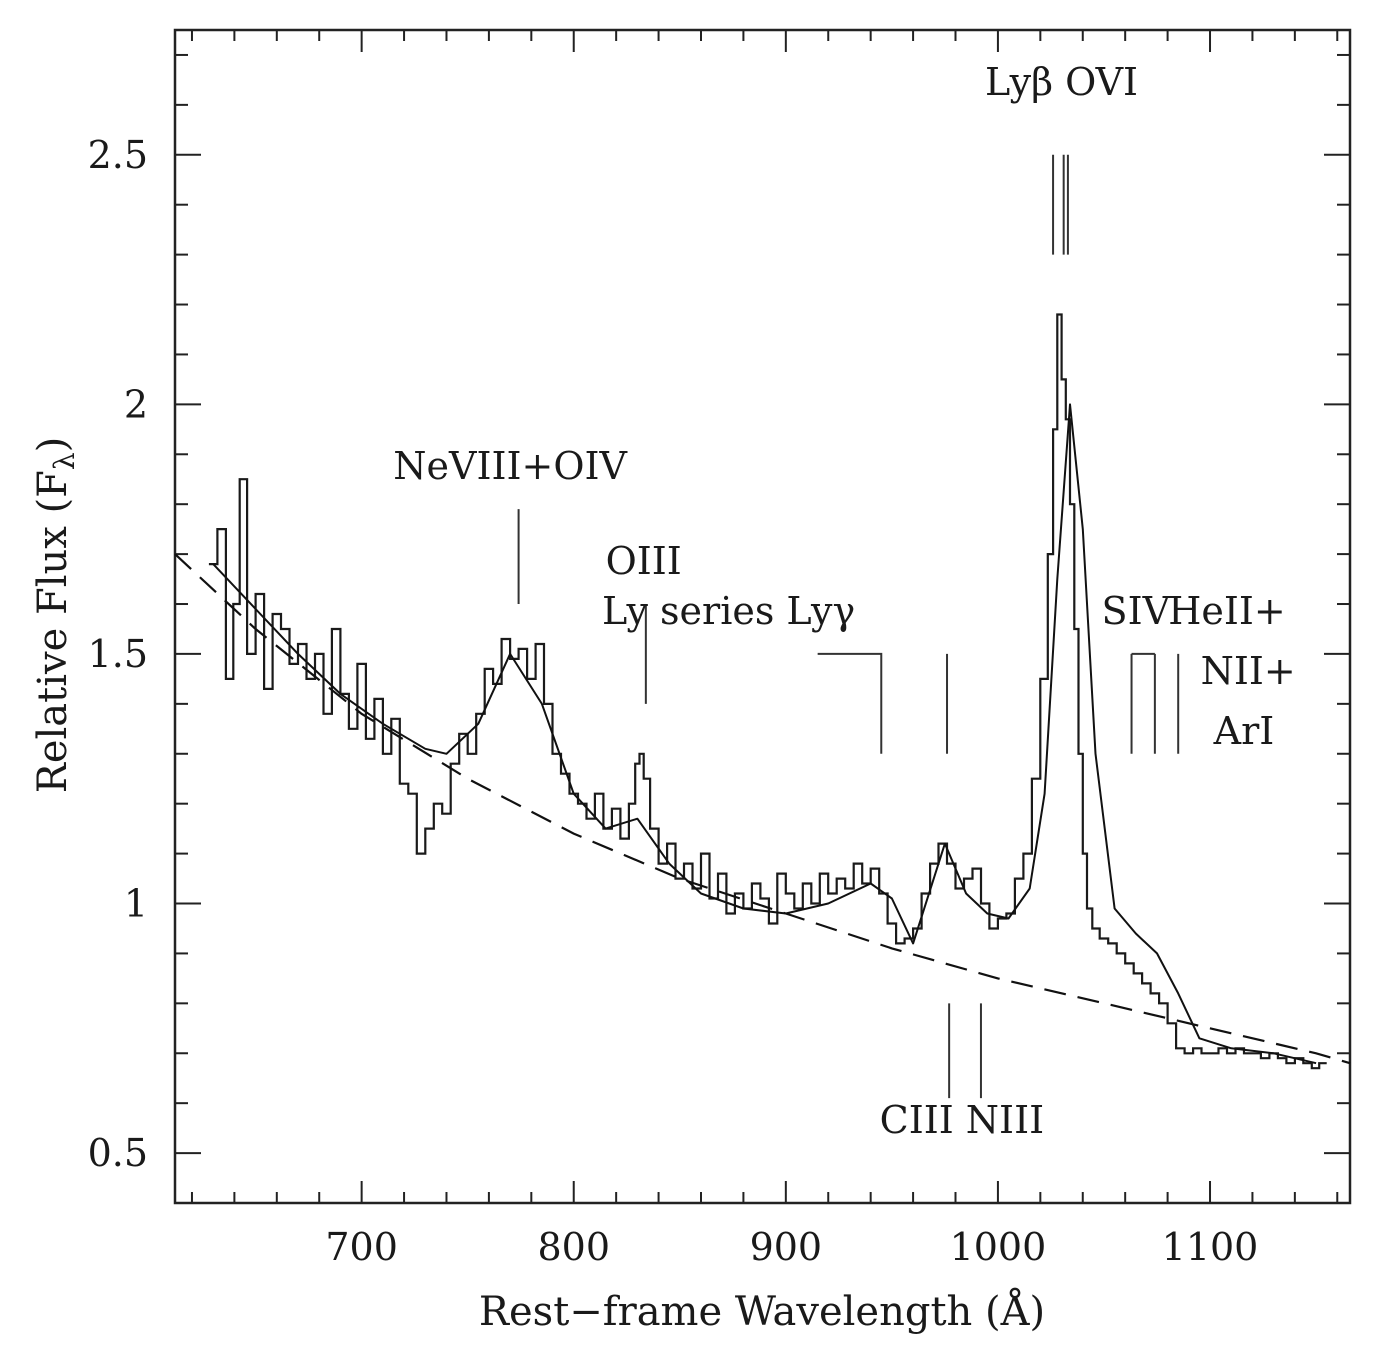  I want to click on x-tick-label: 1000, so click(998, 1247).